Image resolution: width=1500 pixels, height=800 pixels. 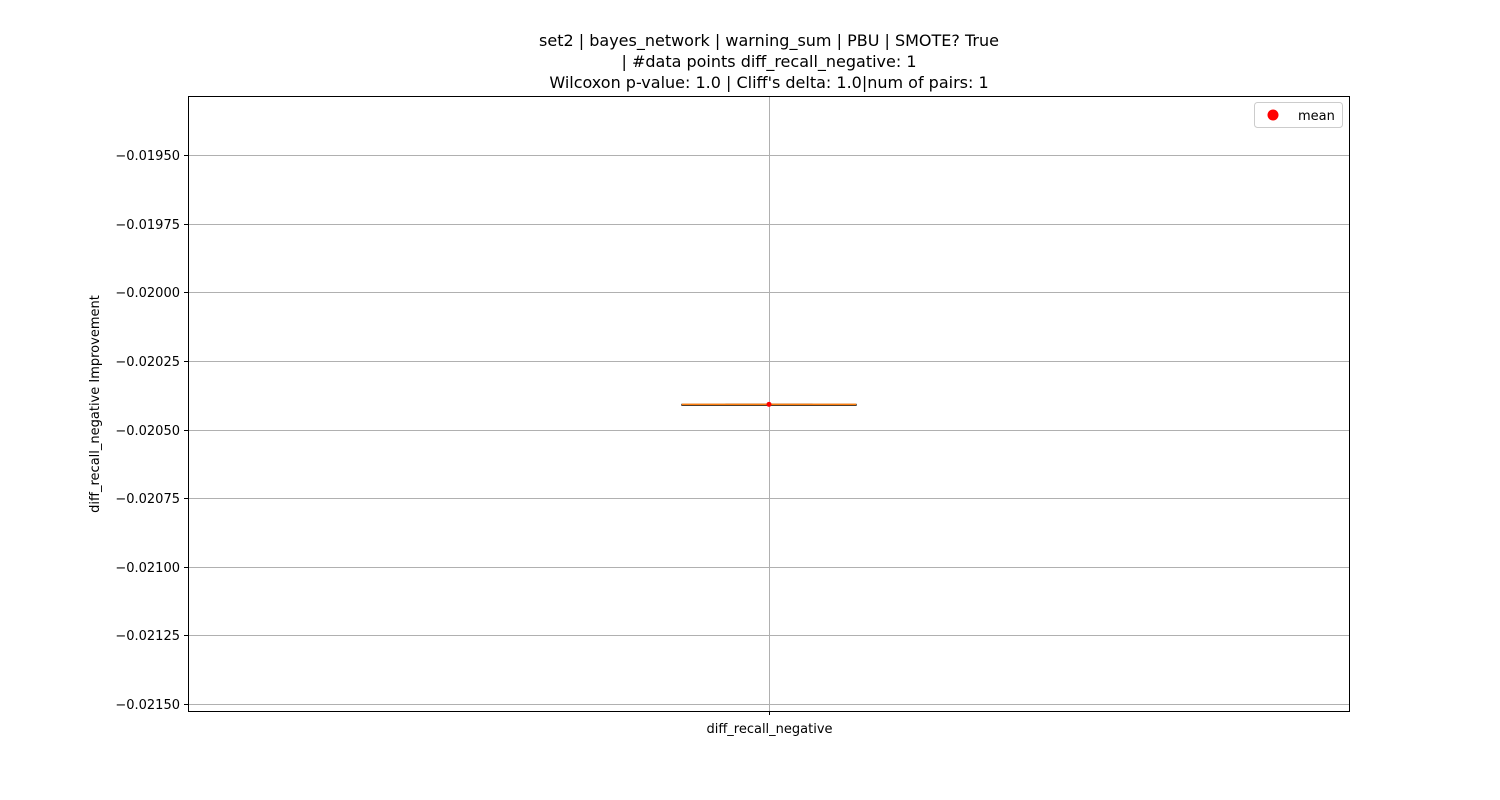 I want to click on box-plots, so click(x=769, y=404).